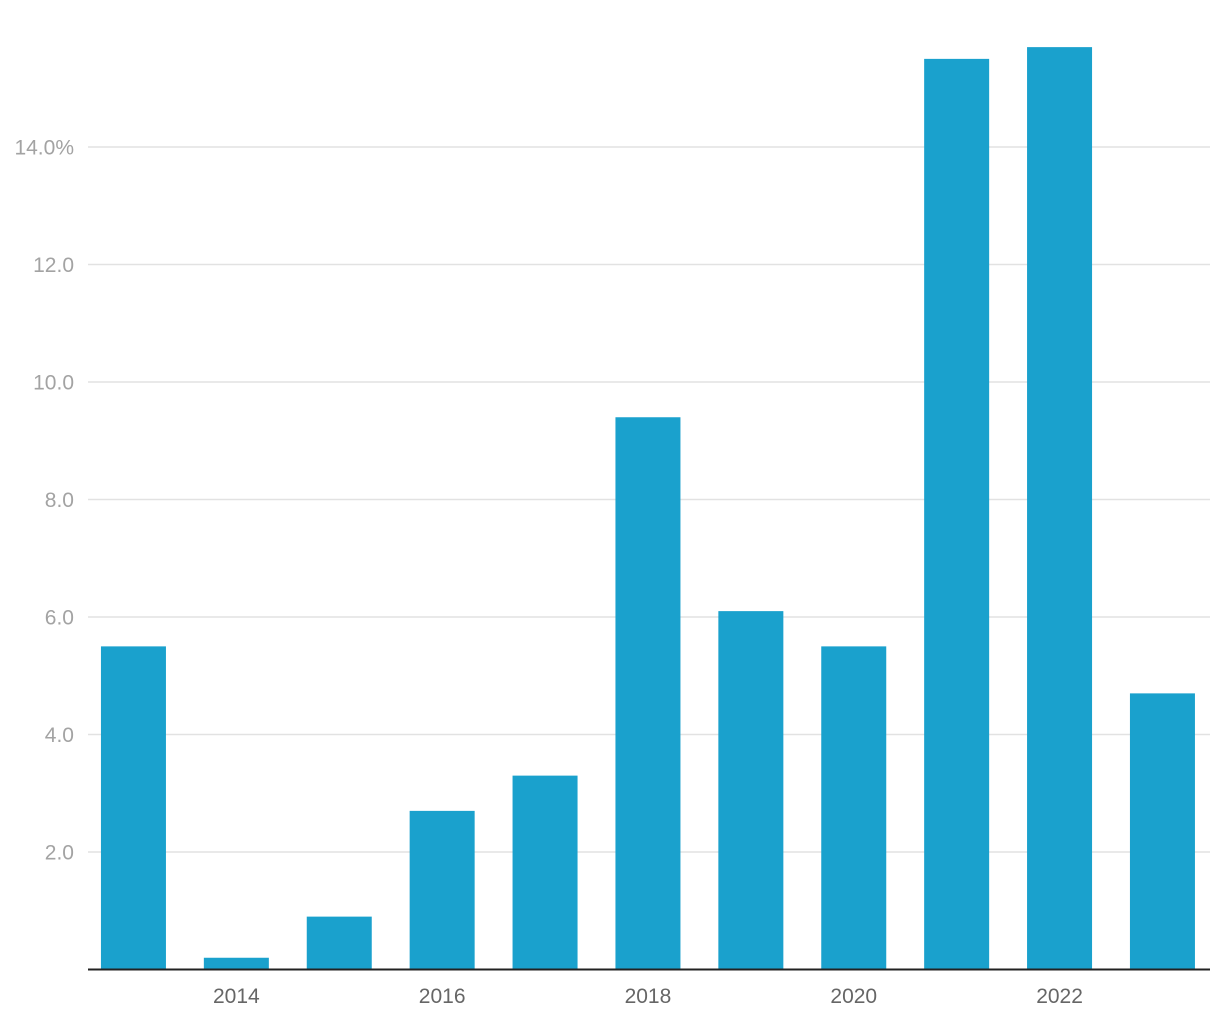 The height and width of the screenshot is (1020, 1220). I want to click on bar-2023, so click(1162, 831).